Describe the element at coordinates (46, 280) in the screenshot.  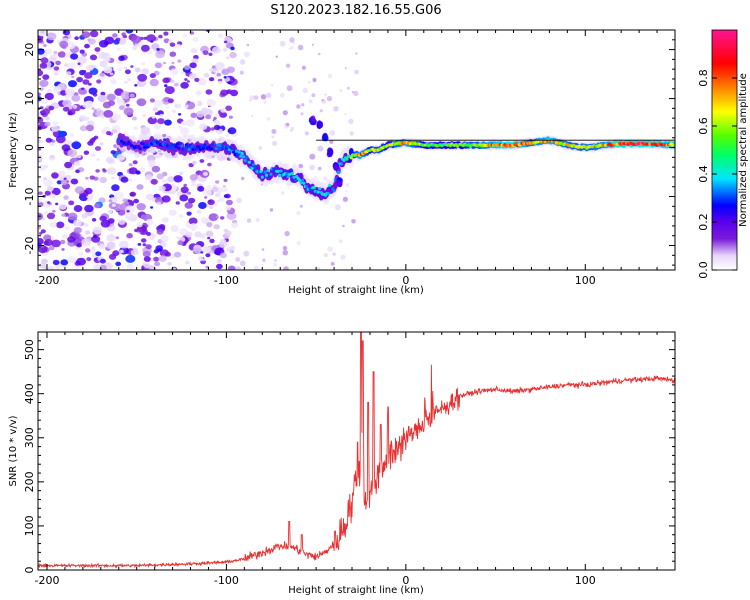
I see `x-tick-label: -200` at that location.